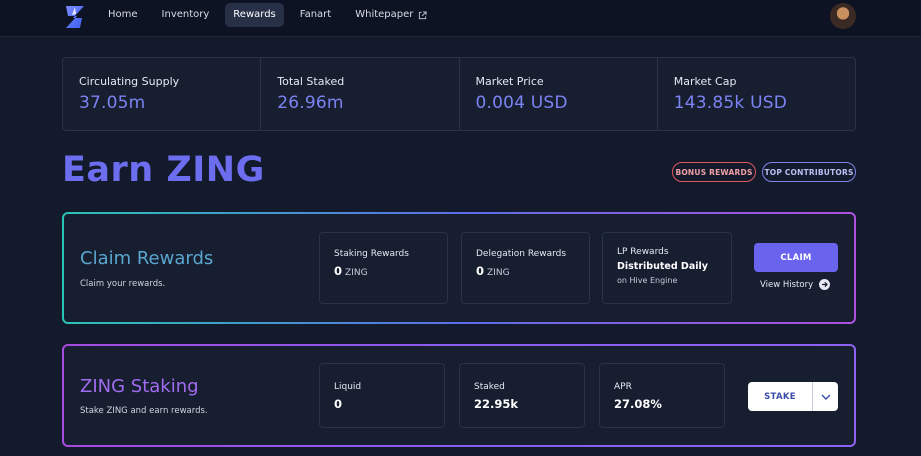 The image size is (921, 456). I want to click on bonus-rewards-button: BONUS REWARDS, so click(714, 172).